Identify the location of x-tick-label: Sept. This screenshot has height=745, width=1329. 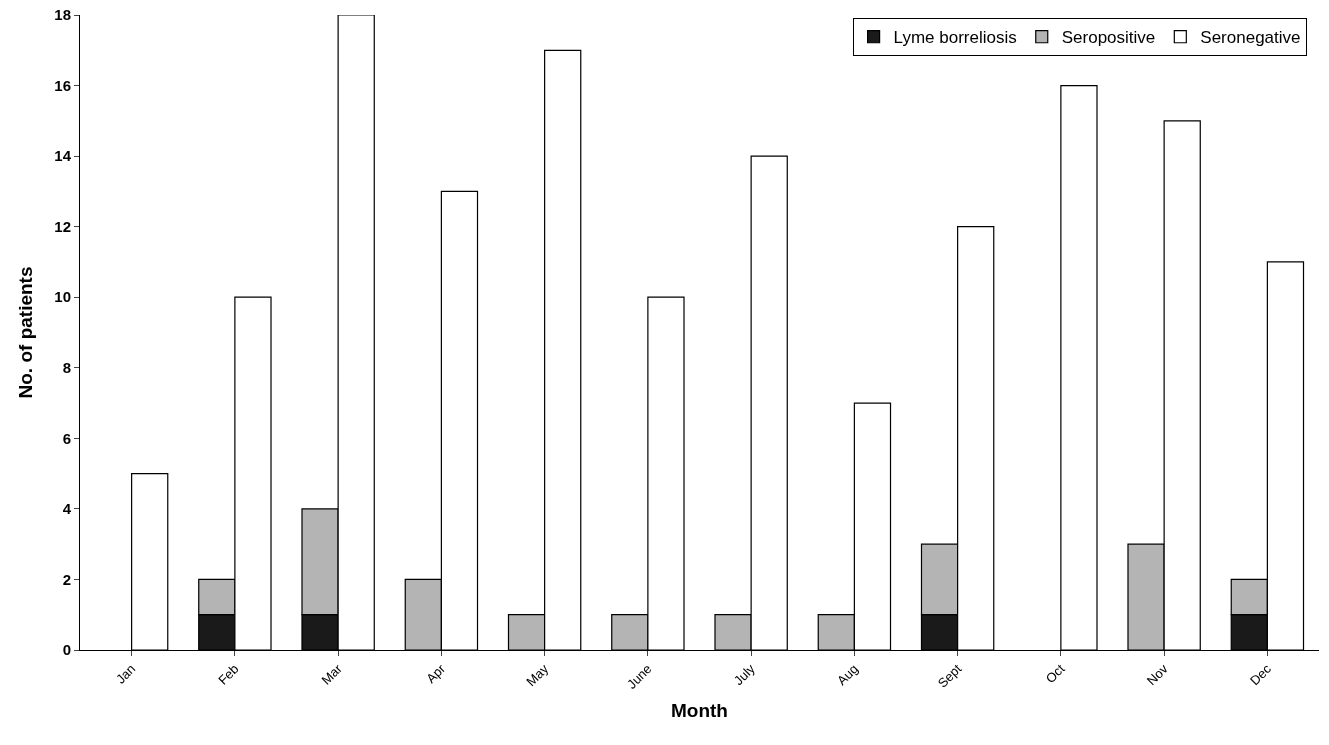
(949, 675).